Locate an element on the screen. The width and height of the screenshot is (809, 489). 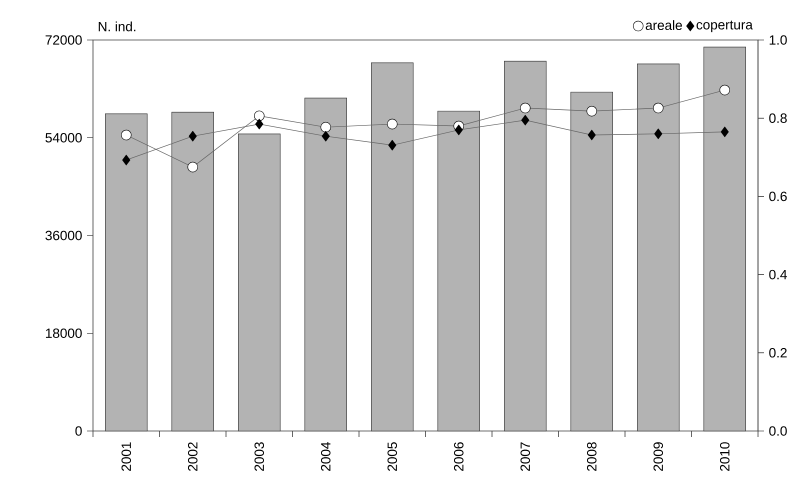
y-tick-label: 36000 is located at coordinates (63, 235).